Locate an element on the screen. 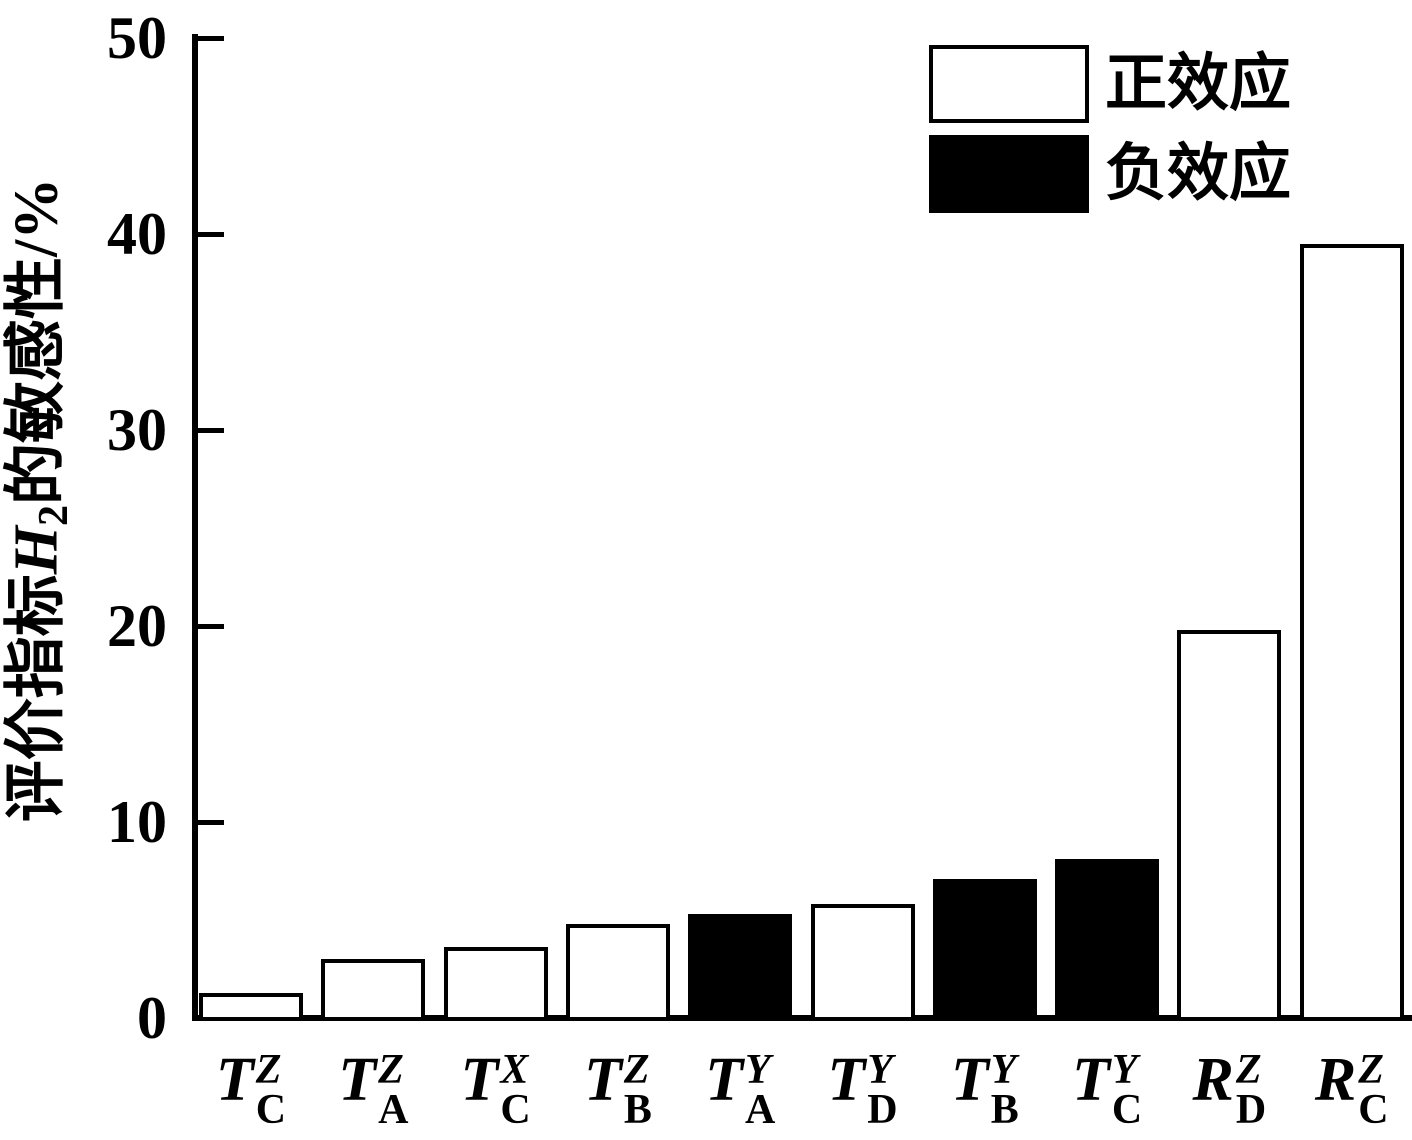 Image resolution: width=1412 pixels, height=1140 pixels. bar-RD-Z is located at coordinates (1229, 825).